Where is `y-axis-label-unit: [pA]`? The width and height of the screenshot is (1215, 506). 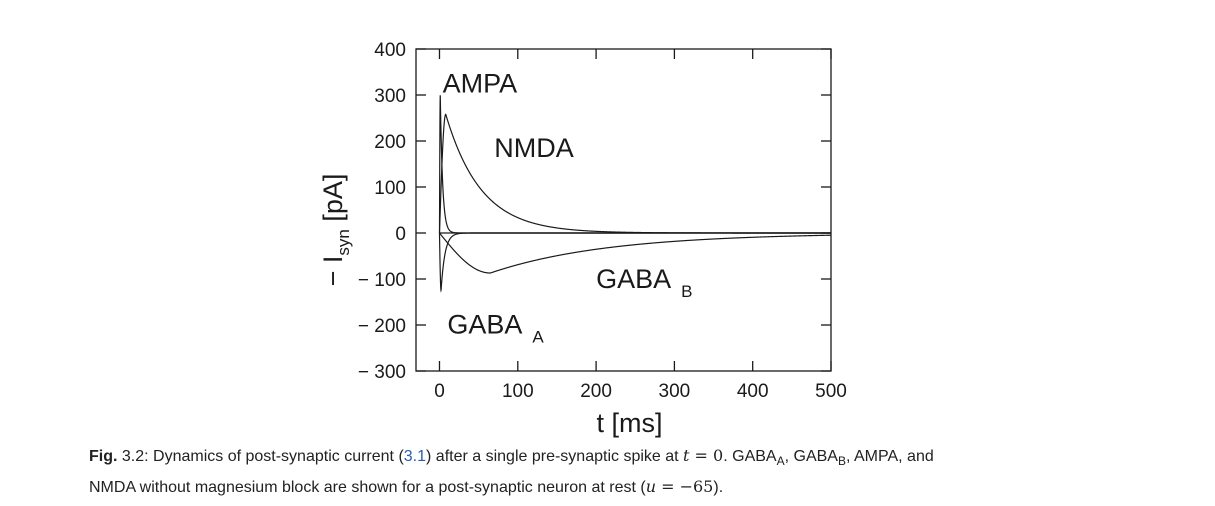 y-axis-label-unit: [pA] is located at coordinates (333, 202).